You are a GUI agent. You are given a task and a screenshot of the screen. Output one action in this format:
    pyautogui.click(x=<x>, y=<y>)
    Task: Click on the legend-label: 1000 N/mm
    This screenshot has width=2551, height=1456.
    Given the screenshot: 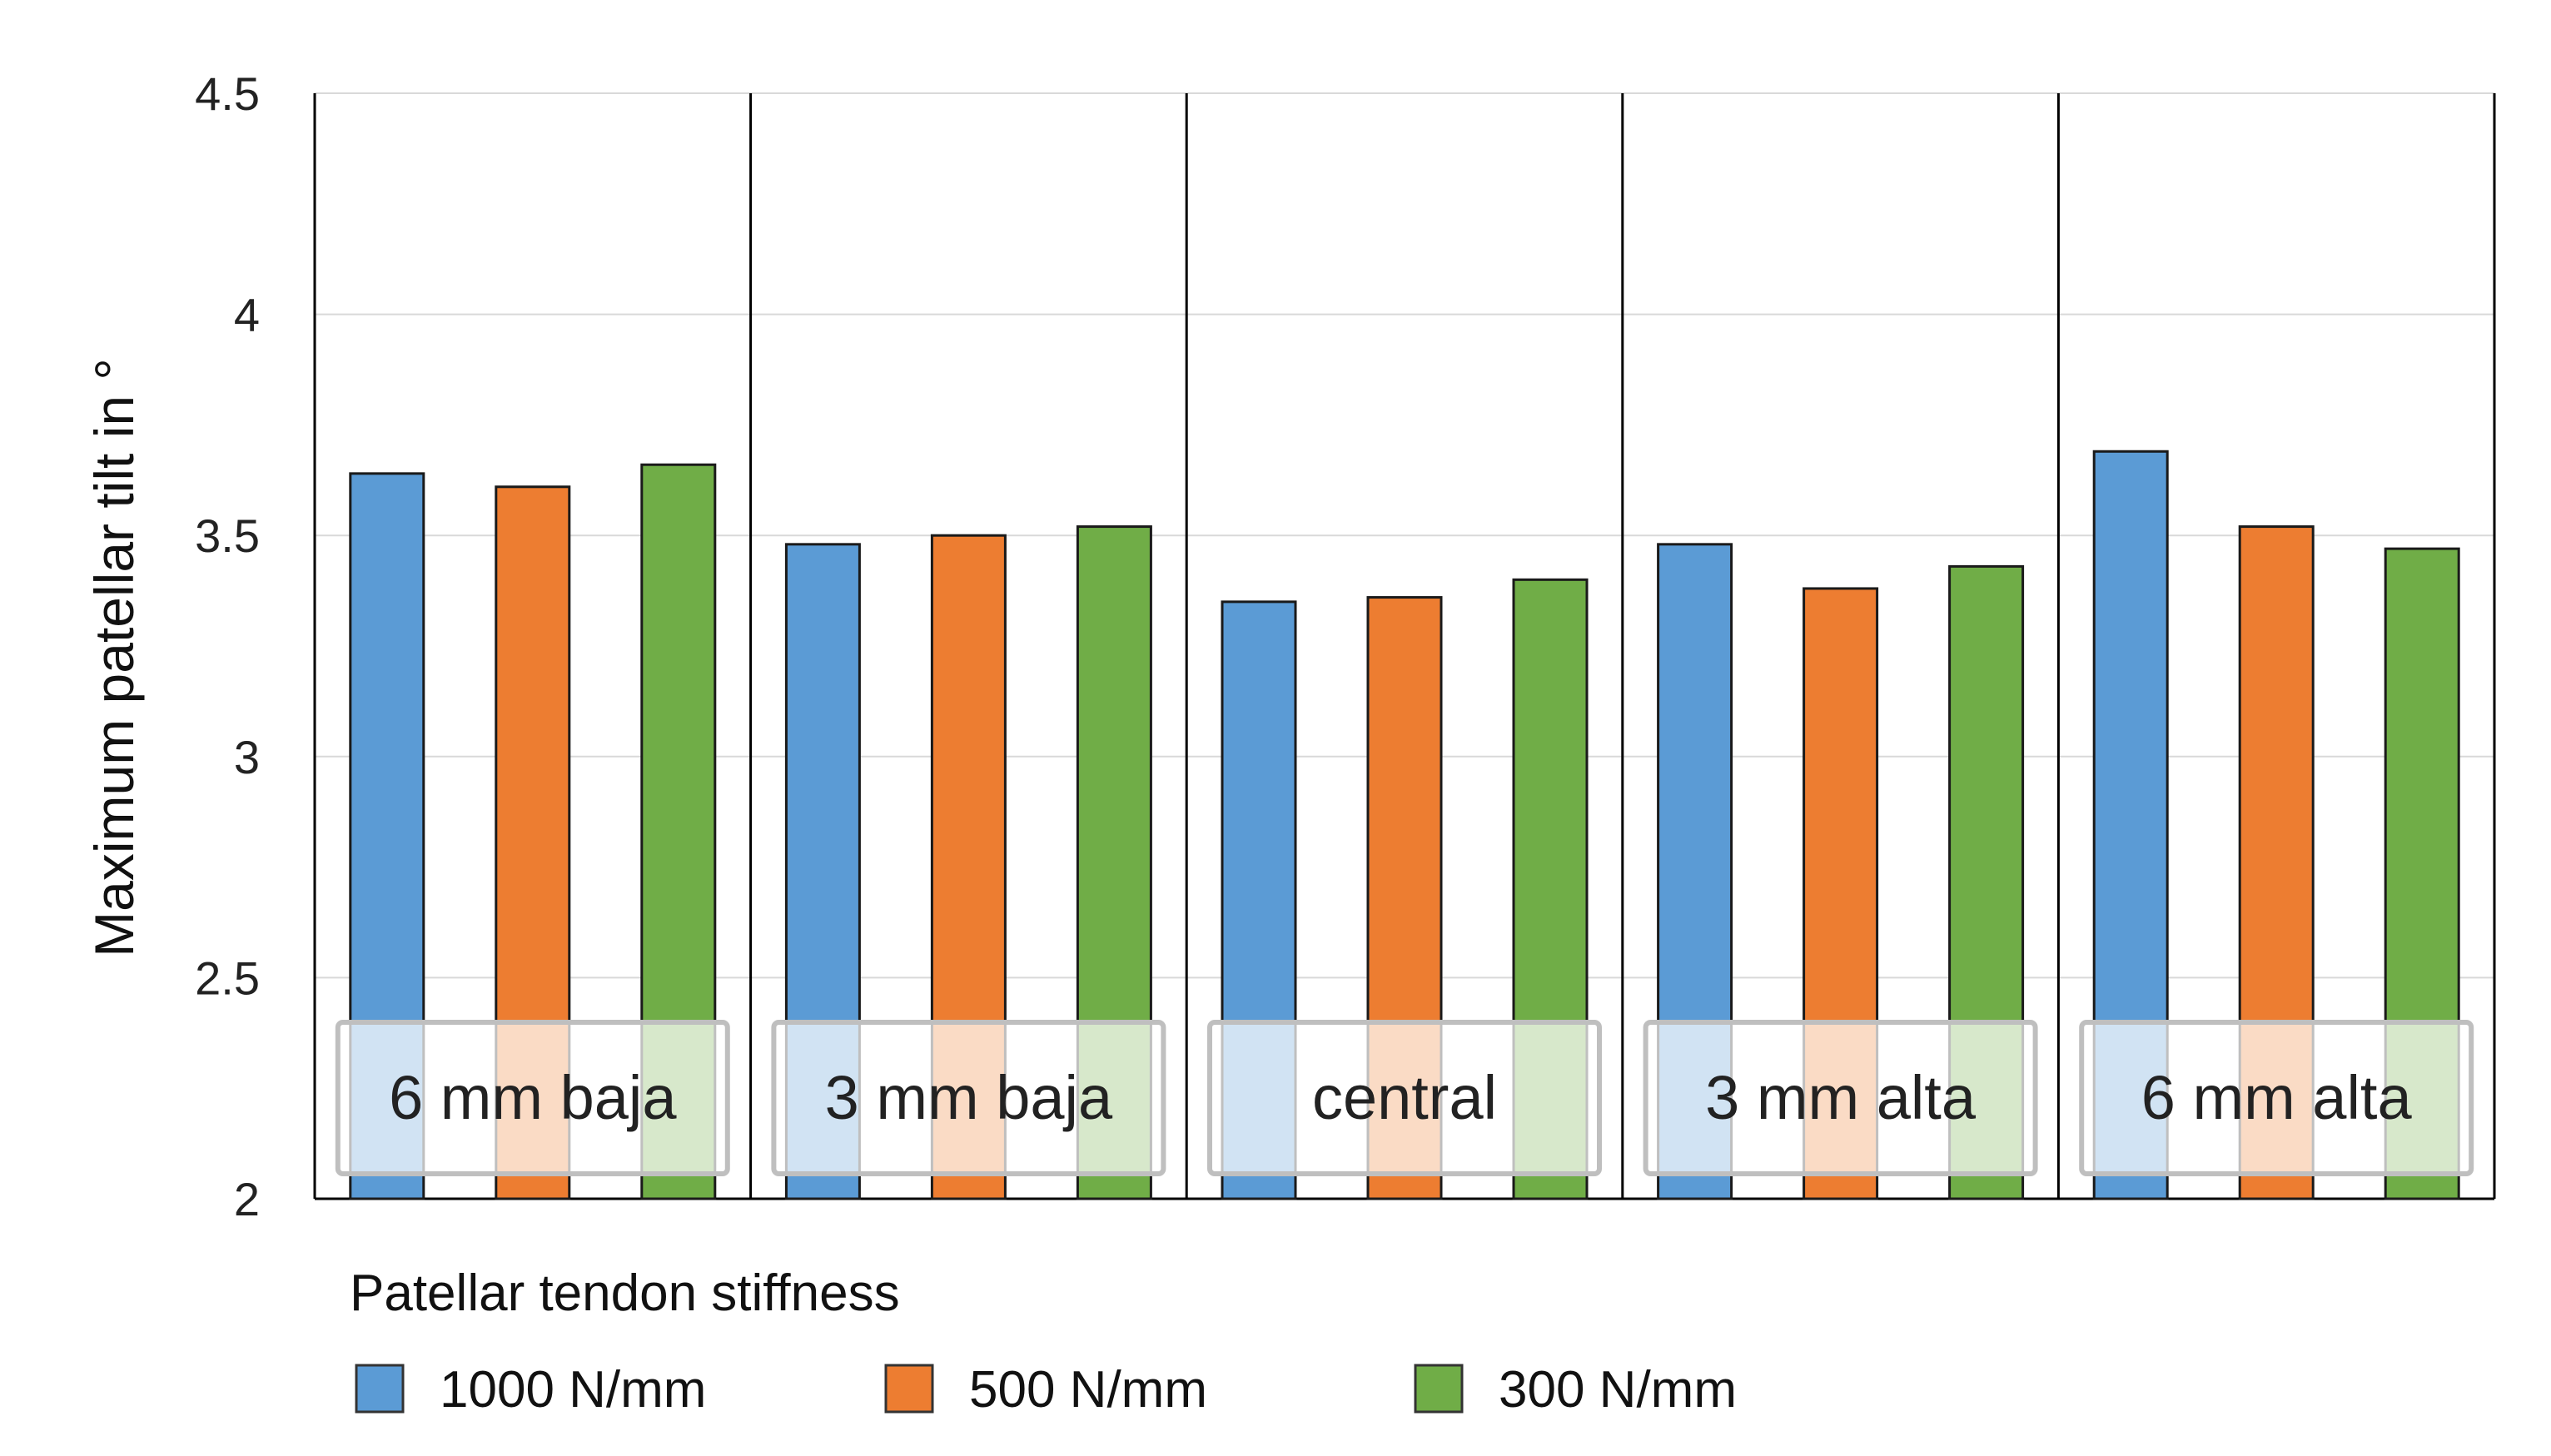 What is the action you would take?
    pyautogui.click(x=573, y=1390)
    